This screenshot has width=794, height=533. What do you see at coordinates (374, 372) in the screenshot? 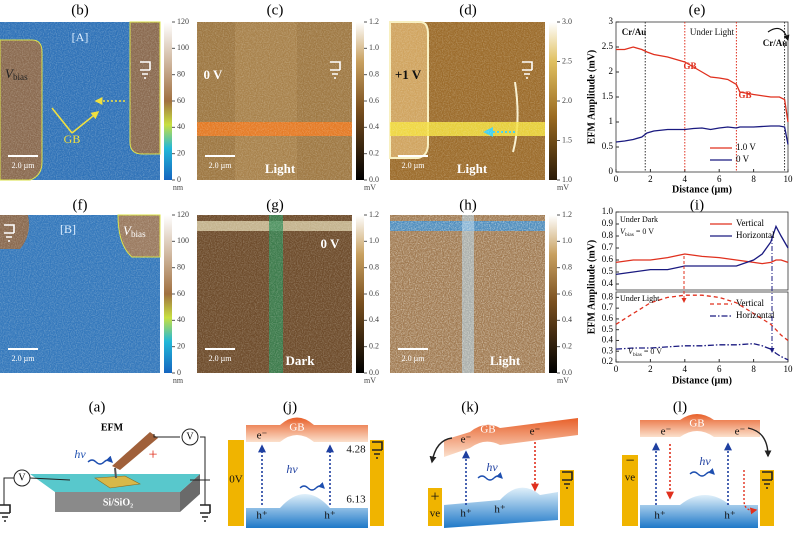
I see `colorbar-tick-label: 0.0` at bounding box center [374, 372].